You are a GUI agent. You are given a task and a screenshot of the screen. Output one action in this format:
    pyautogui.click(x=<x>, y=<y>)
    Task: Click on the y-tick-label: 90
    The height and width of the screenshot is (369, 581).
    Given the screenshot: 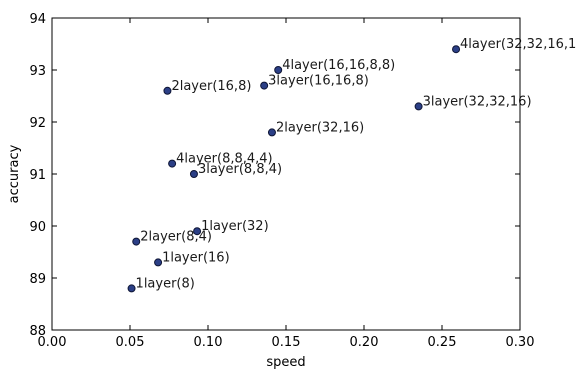 What is the action you would take?
    pyautogui.click(x=37, y=227)
    